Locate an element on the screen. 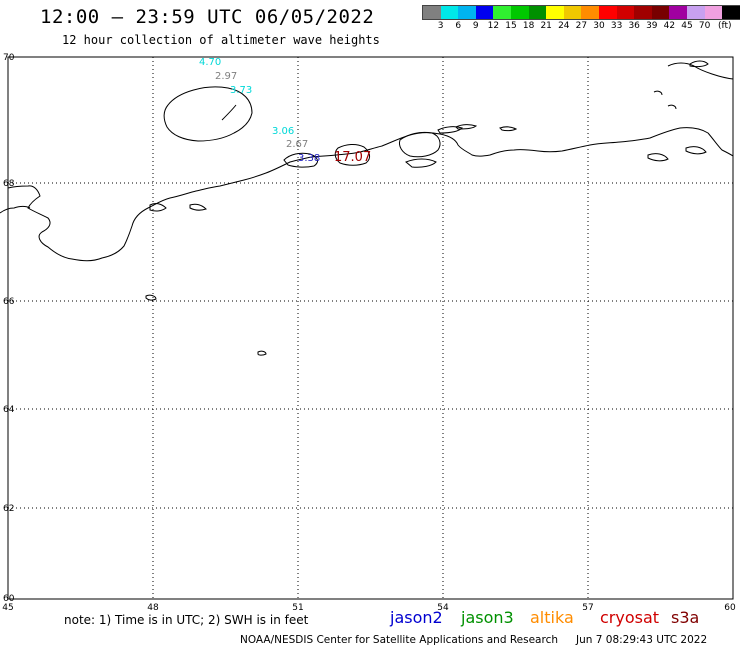 This screenshot has width=740, height=650. colorbar-label: 27 is located at coordinates (581, 26).